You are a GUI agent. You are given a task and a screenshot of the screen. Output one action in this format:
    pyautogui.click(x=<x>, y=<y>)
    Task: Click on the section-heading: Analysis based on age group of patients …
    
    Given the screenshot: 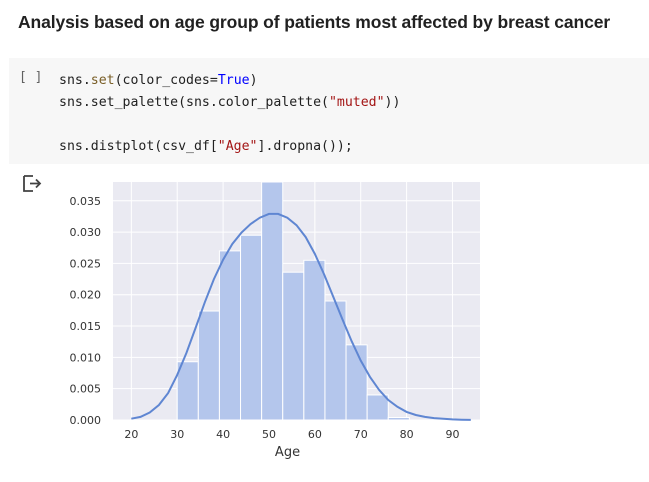 What is the action you would take?
    pyautogui.click(x=314, y=22)
    